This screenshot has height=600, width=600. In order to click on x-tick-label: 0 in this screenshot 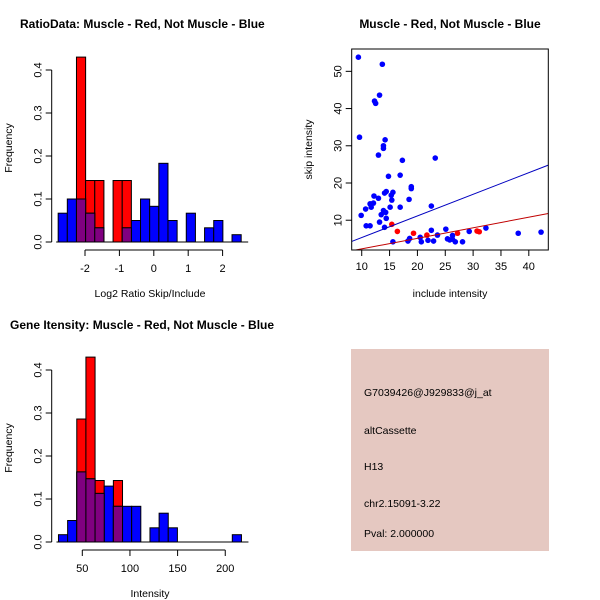, I will do `click(154, 269)`.